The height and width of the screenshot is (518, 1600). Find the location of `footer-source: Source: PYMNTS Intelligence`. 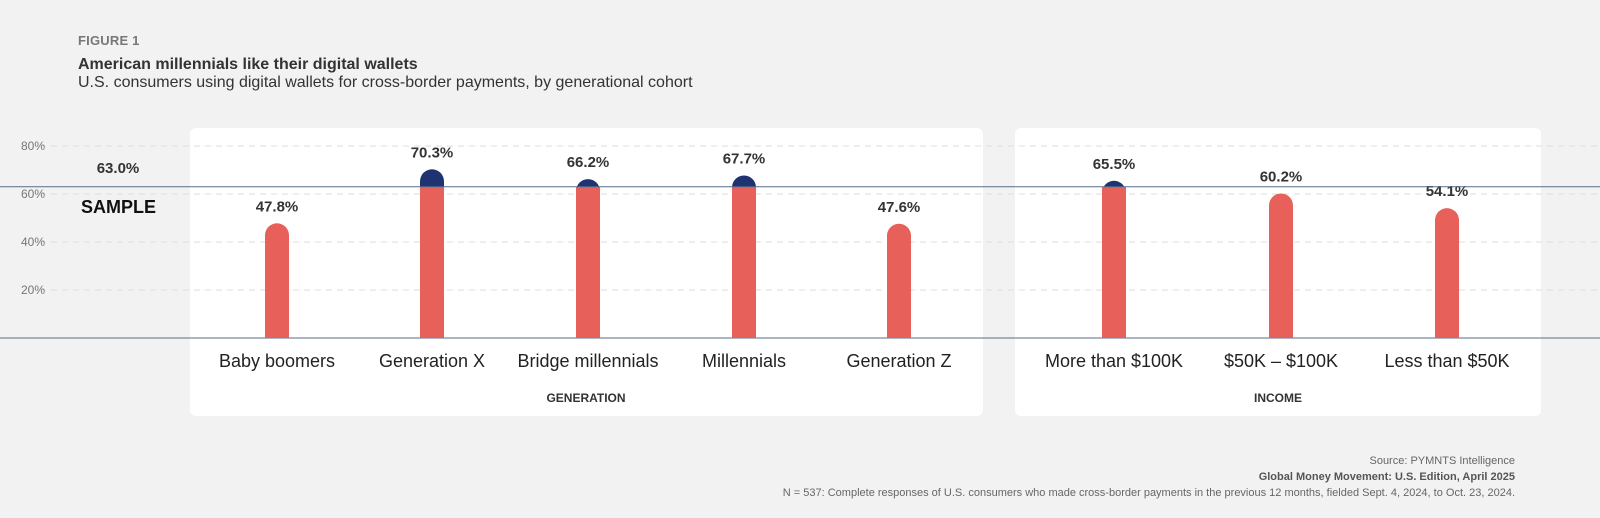

footer-source: Source: PYMNTS Intelligence is located at coordinates (1442, 461).